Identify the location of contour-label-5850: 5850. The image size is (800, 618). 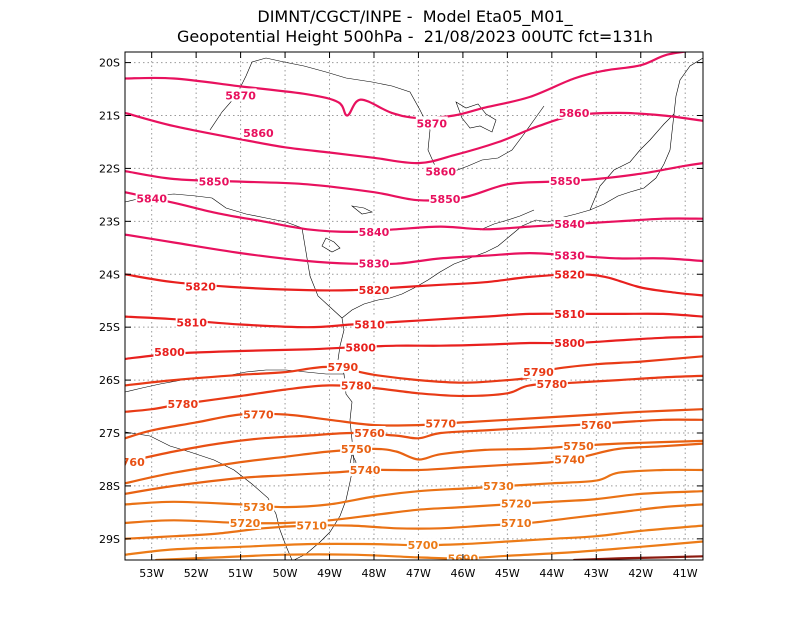
(445, 199).